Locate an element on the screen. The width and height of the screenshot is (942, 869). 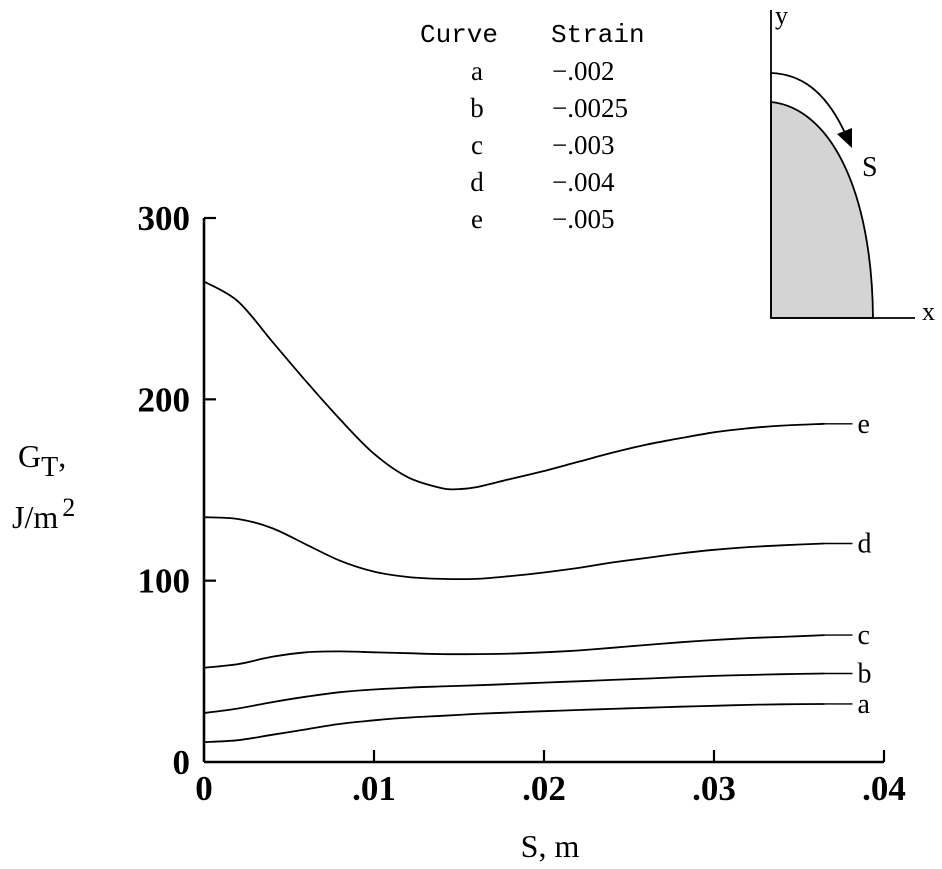
legend-row-curve: a is located at coordinates (477, 71).